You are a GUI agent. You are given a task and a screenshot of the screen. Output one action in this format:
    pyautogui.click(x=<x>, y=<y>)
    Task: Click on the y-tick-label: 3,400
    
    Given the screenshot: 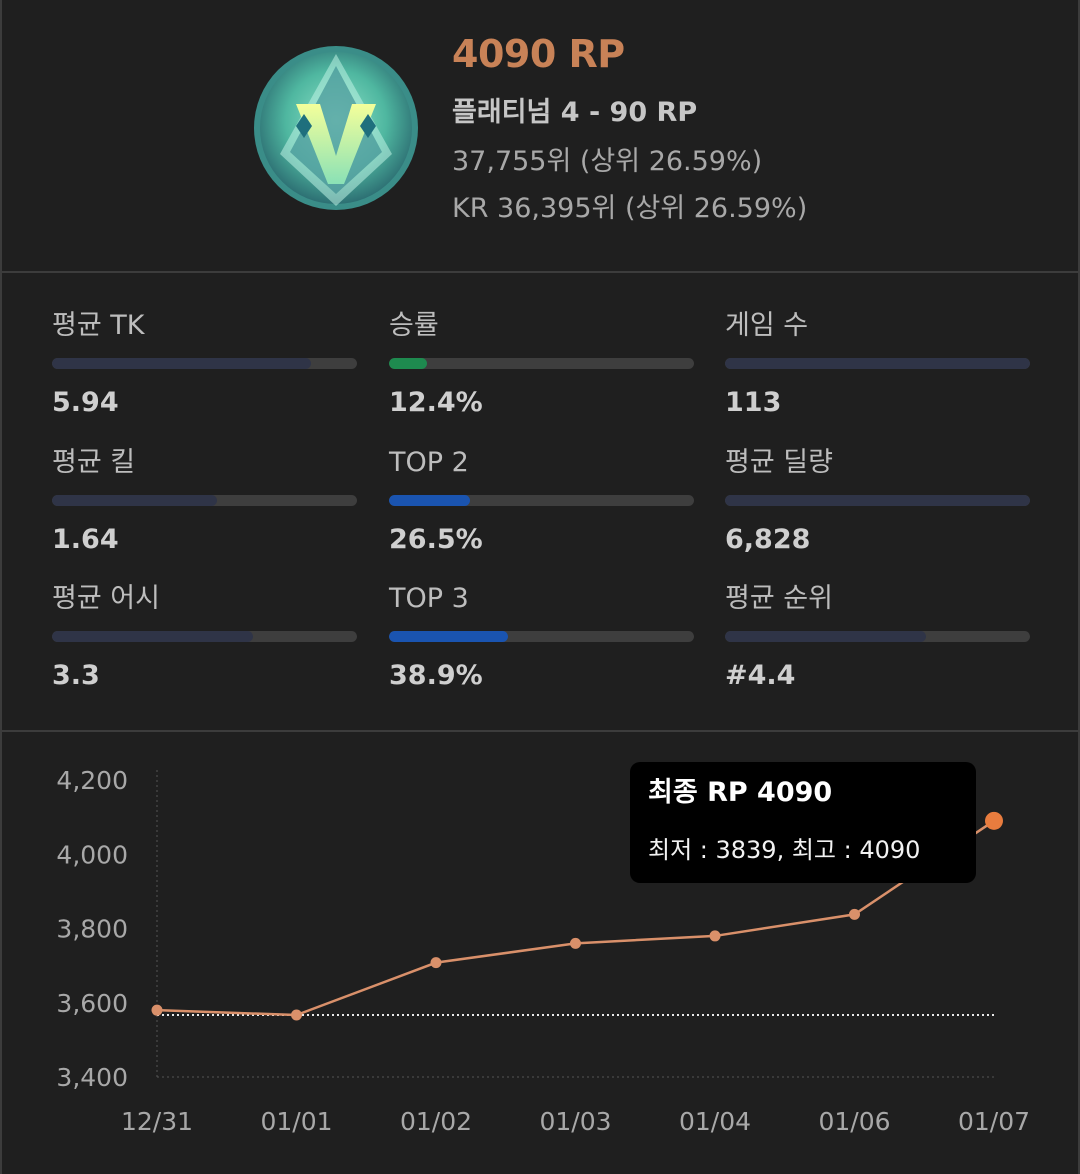 What is the action you would take?
    pyautogui.click(x=92, y=1077)
    